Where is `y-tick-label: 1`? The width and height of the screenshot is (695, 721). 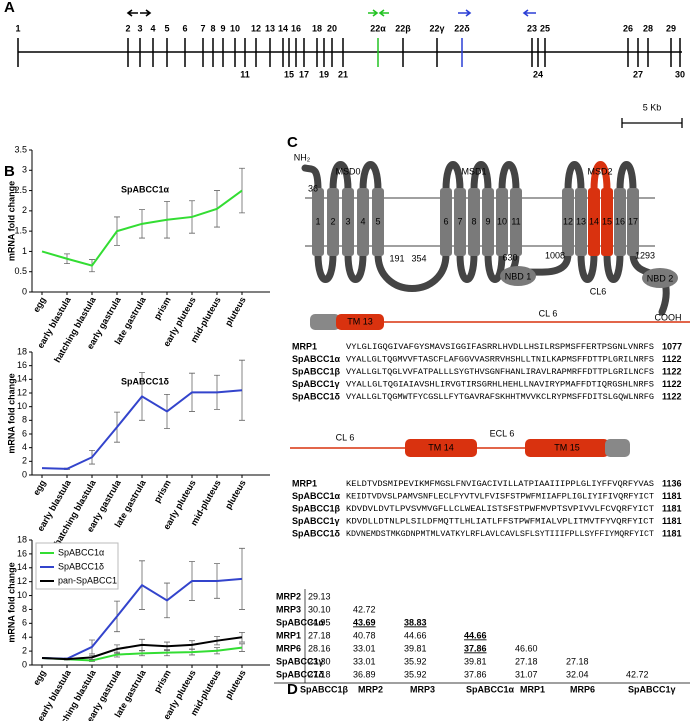
y-tick-label: 1 is located at coordinates (24, 251).